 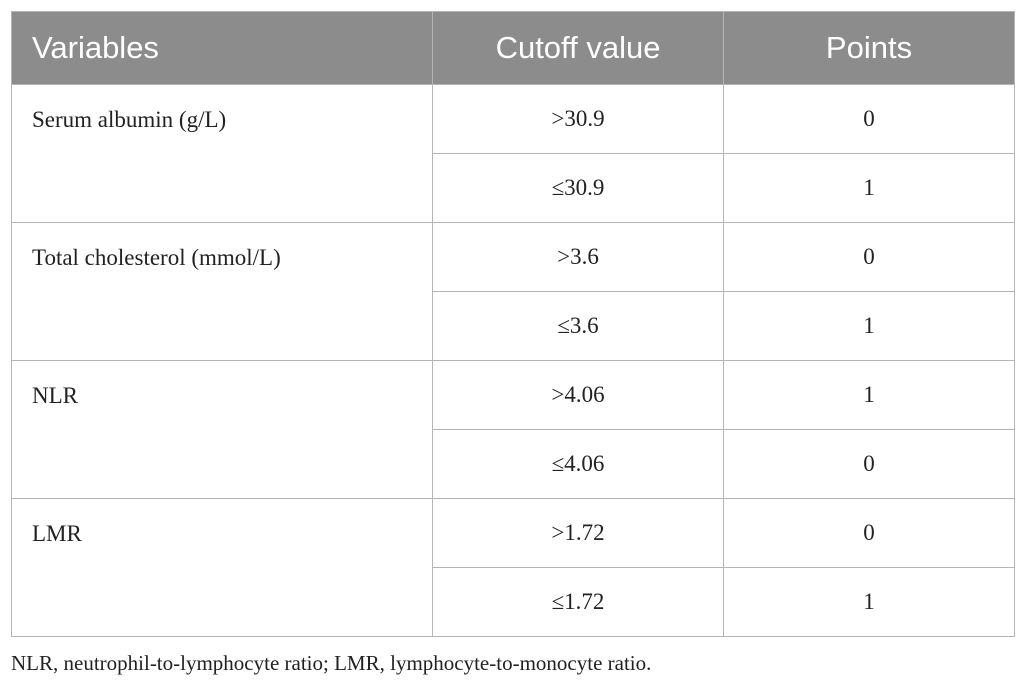 What do you see at coordinates (578, 395) in the screenshot?
I see `cutoff-cell: >4.06` at bounding box center [578, 395].